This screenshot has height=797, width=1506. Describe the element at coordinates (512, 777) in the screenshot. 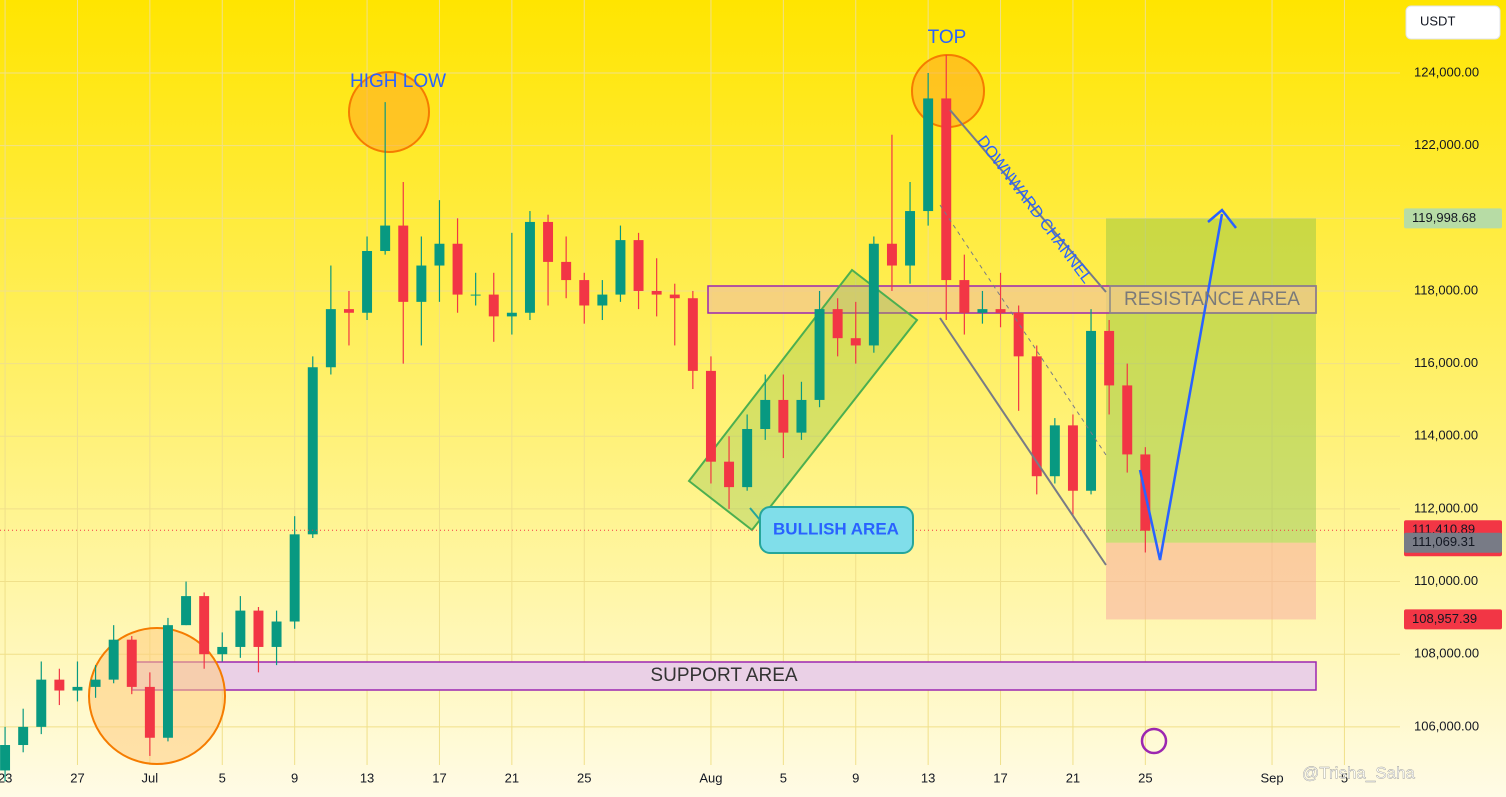

I see `x-tick-label: 21` at that location.